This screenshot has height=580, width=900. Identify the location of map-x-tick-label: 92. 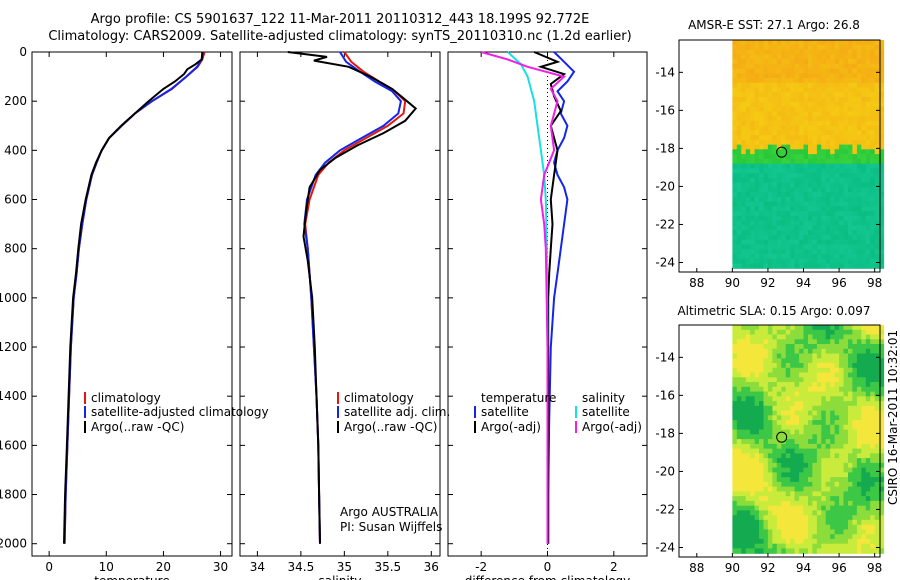
(767, 568).